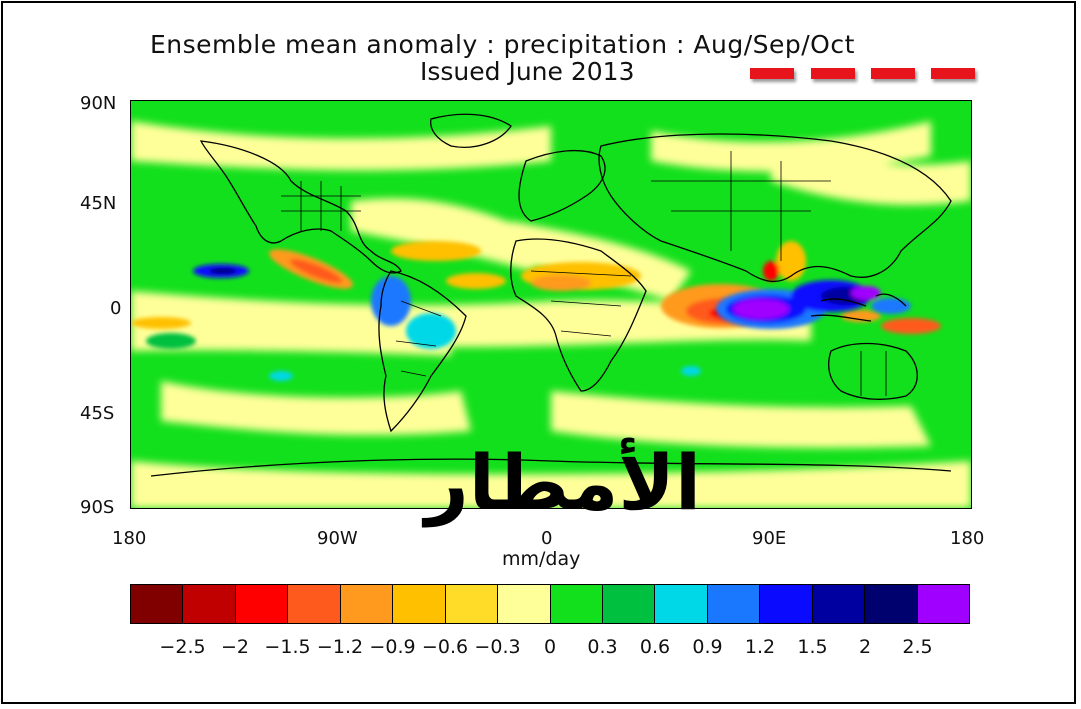  I want to click on europe-outline, so click(562, 185).